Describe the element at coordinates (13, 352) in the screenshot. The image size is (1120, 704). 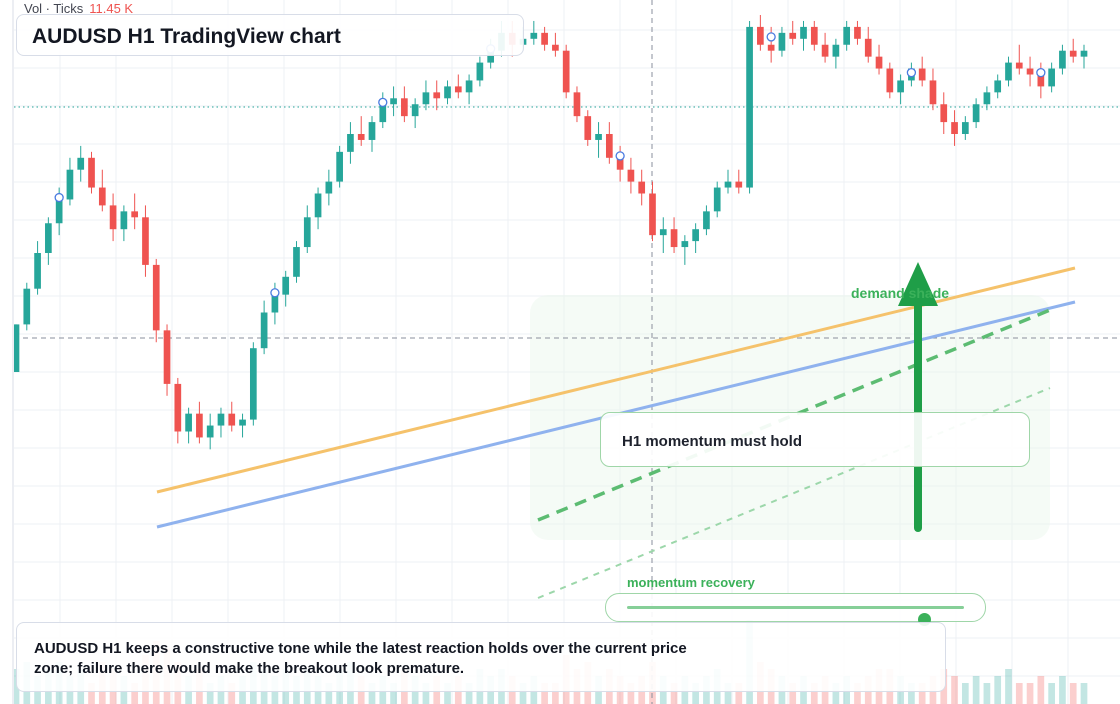
I see `left-scale-edge` at that location.